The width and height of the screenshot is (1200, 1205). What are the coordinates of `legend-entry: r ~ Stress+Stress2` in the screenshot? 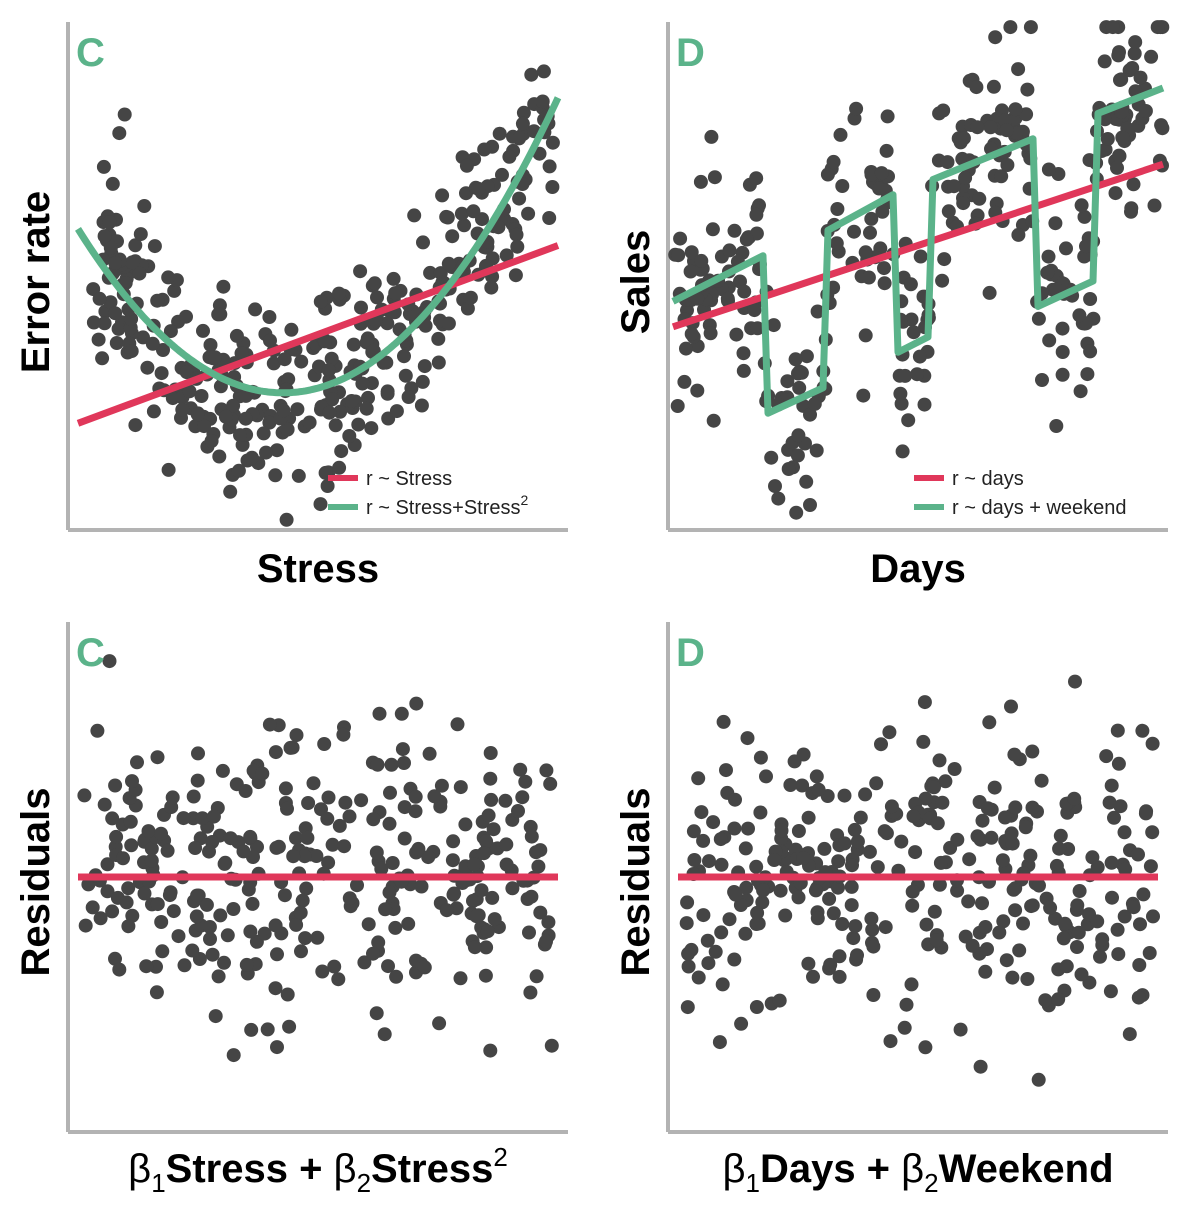 It's located at (447, 505).